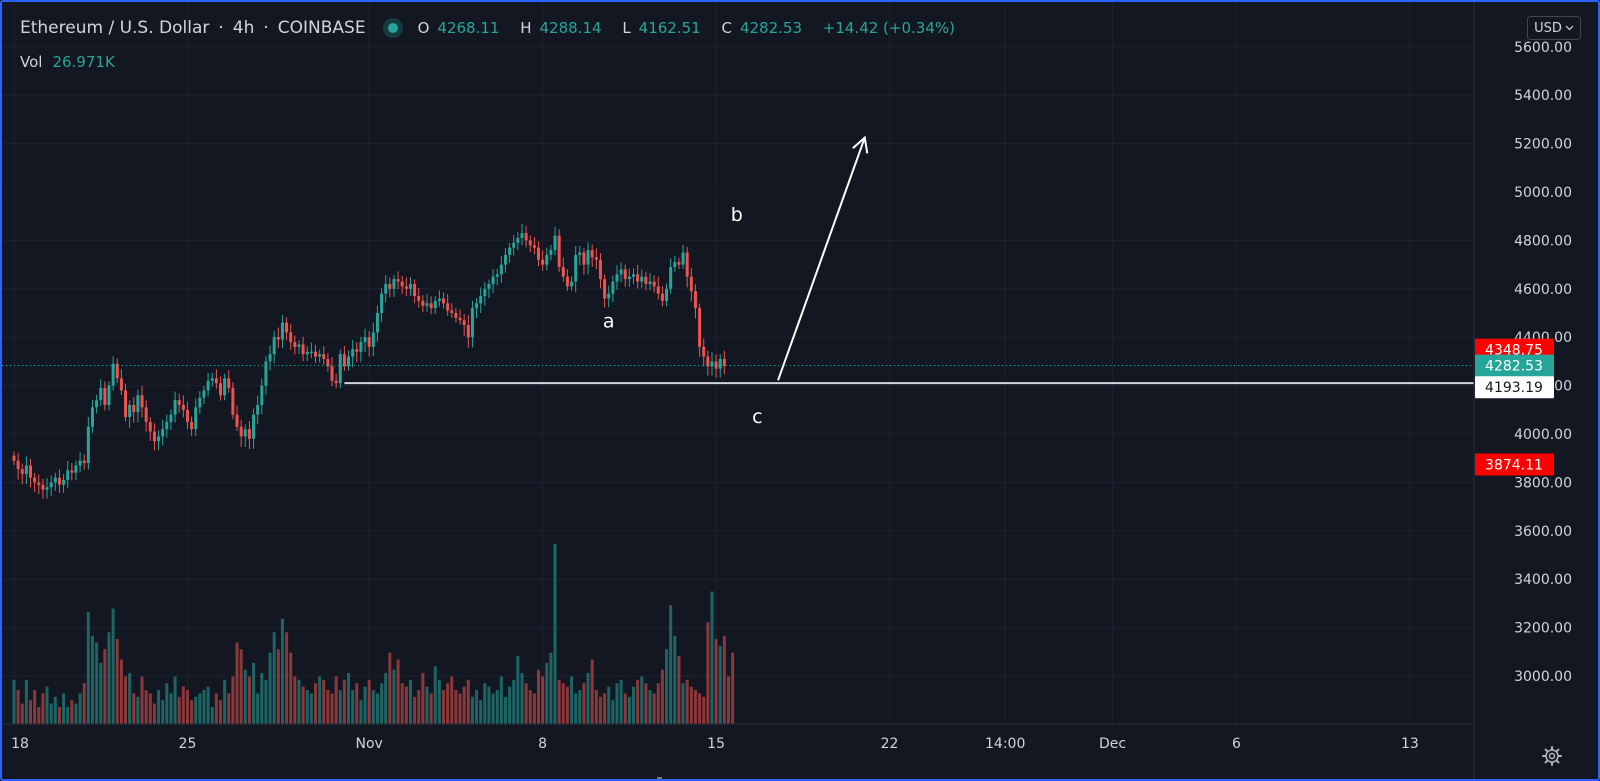 The height and width of the screenshot is (781, 1600). I want to click on price-axis-label: 5400.00, so click(1543, 96).